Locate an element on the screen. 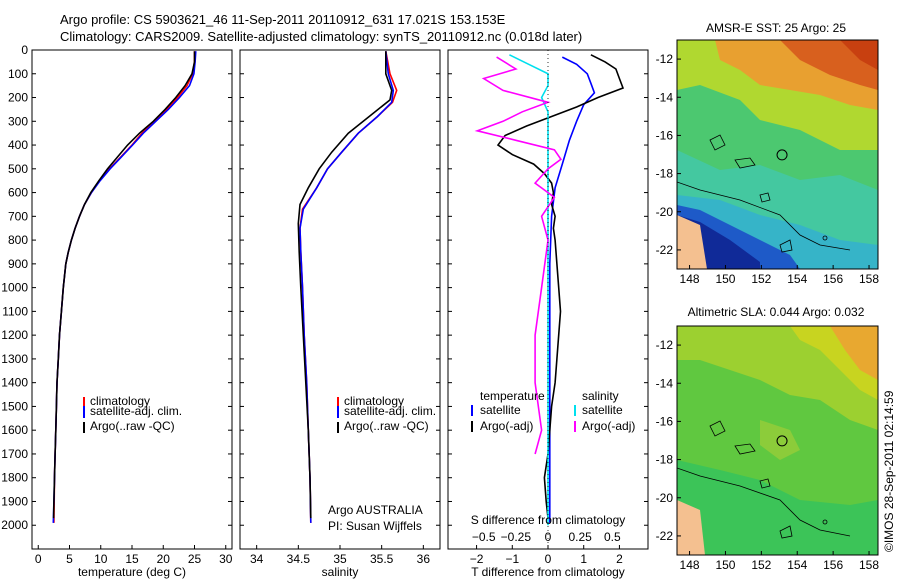 The height and width of the screenshot is (580, 900). x-tick-label: 5 is located at coordinates (69, 559).